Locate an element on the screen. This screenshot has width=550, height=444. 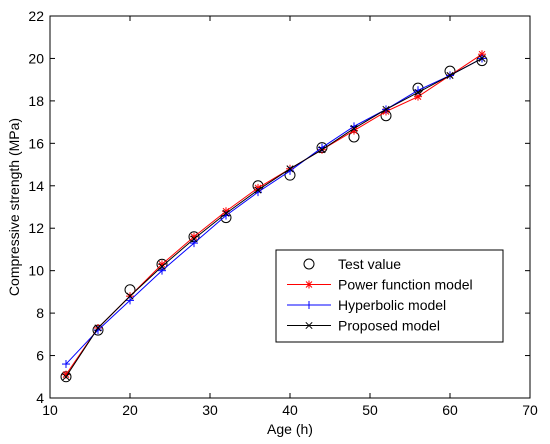
x-tick-label: 50 is located at coordinates (370, 410).